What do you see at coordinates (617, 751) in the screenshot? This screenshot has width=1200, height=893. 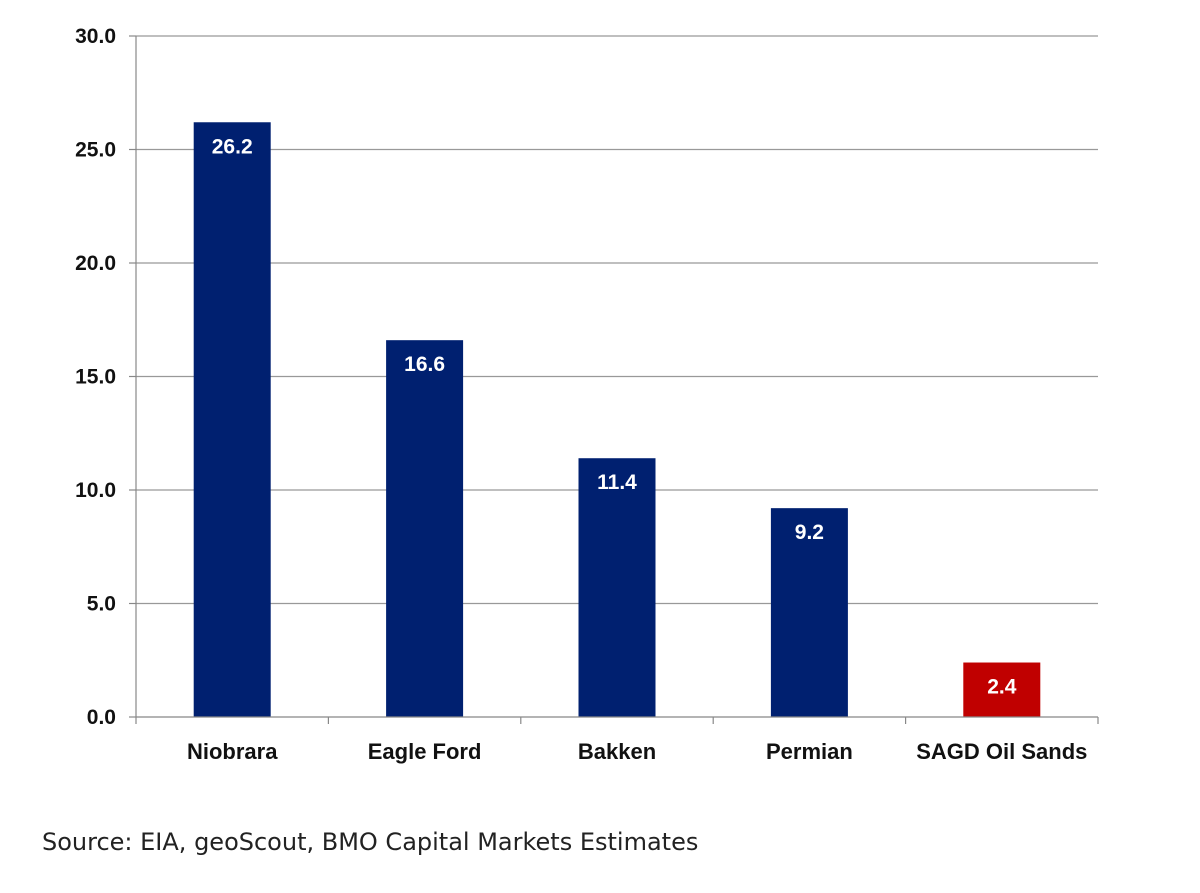 I see `x-tick-label: Bakken` at bounding box center [617, 751].